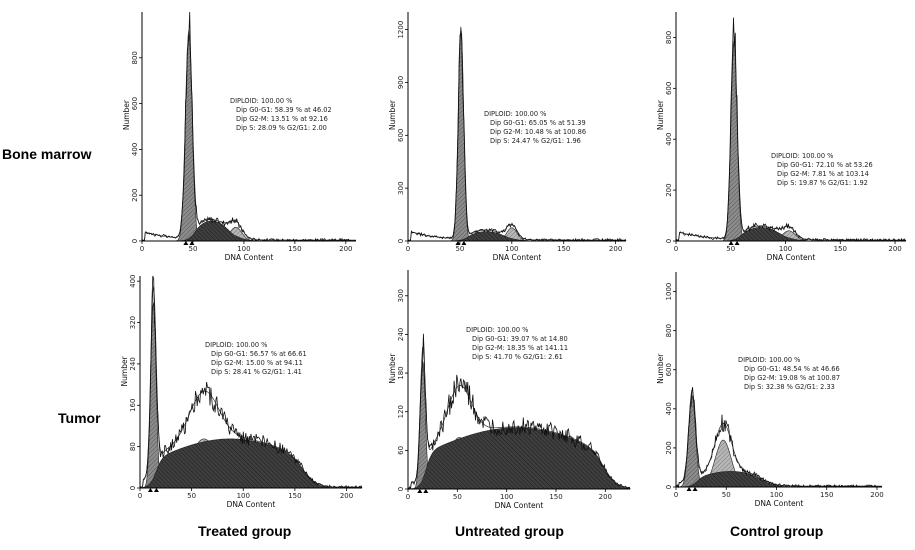  What do you see at coordinates (509, 531) in the screenshot?
I see `col-label-untreated: Untreated group` at bounding box center [509, 531].